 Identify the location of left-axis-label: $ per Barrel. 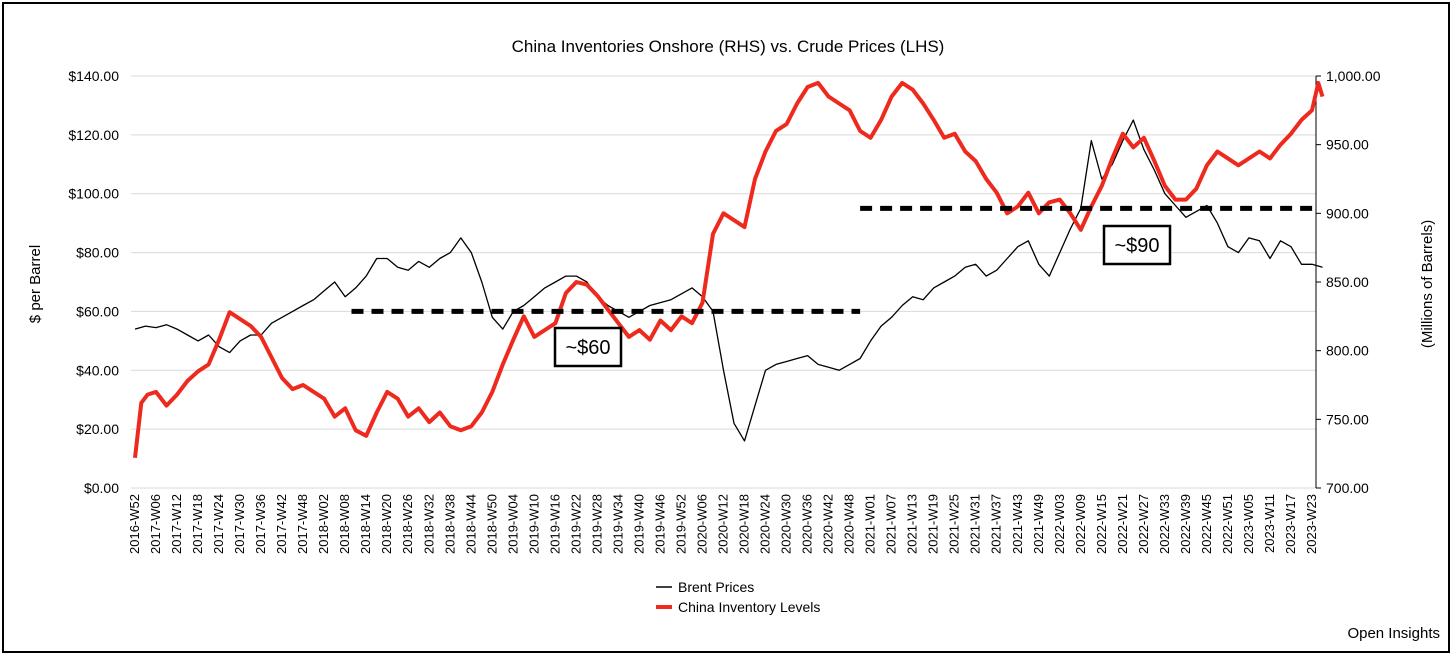
(35, 284).